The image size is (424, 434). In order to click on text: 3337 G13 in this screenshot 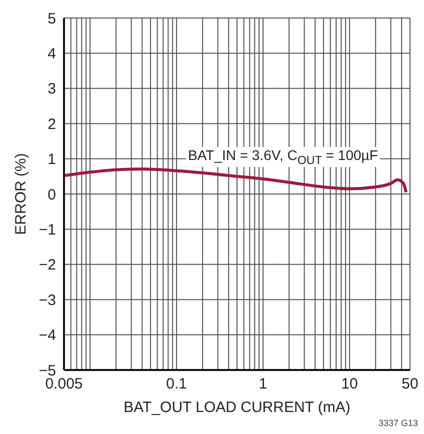, I will do `click(398, 423)`.